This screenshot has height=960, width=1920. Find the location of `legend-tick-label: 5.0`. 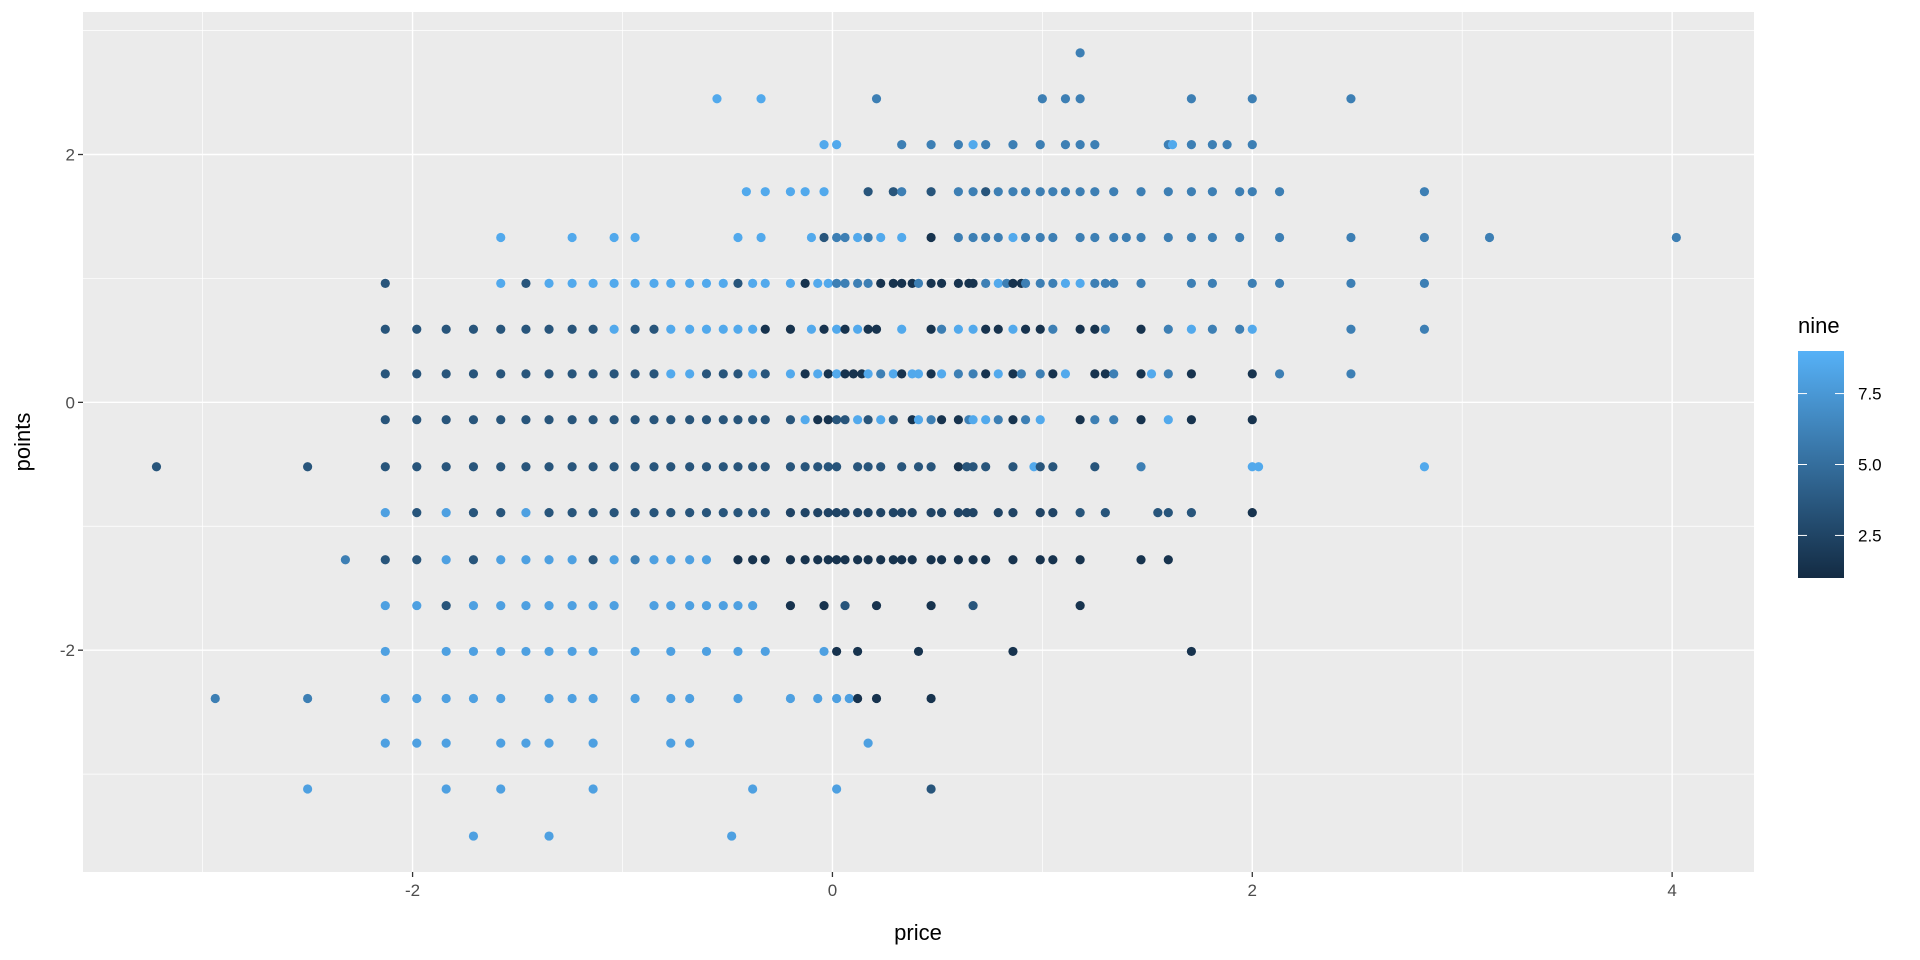

legend-tick-label: 5.0 is located at coordinates (1870, 465).